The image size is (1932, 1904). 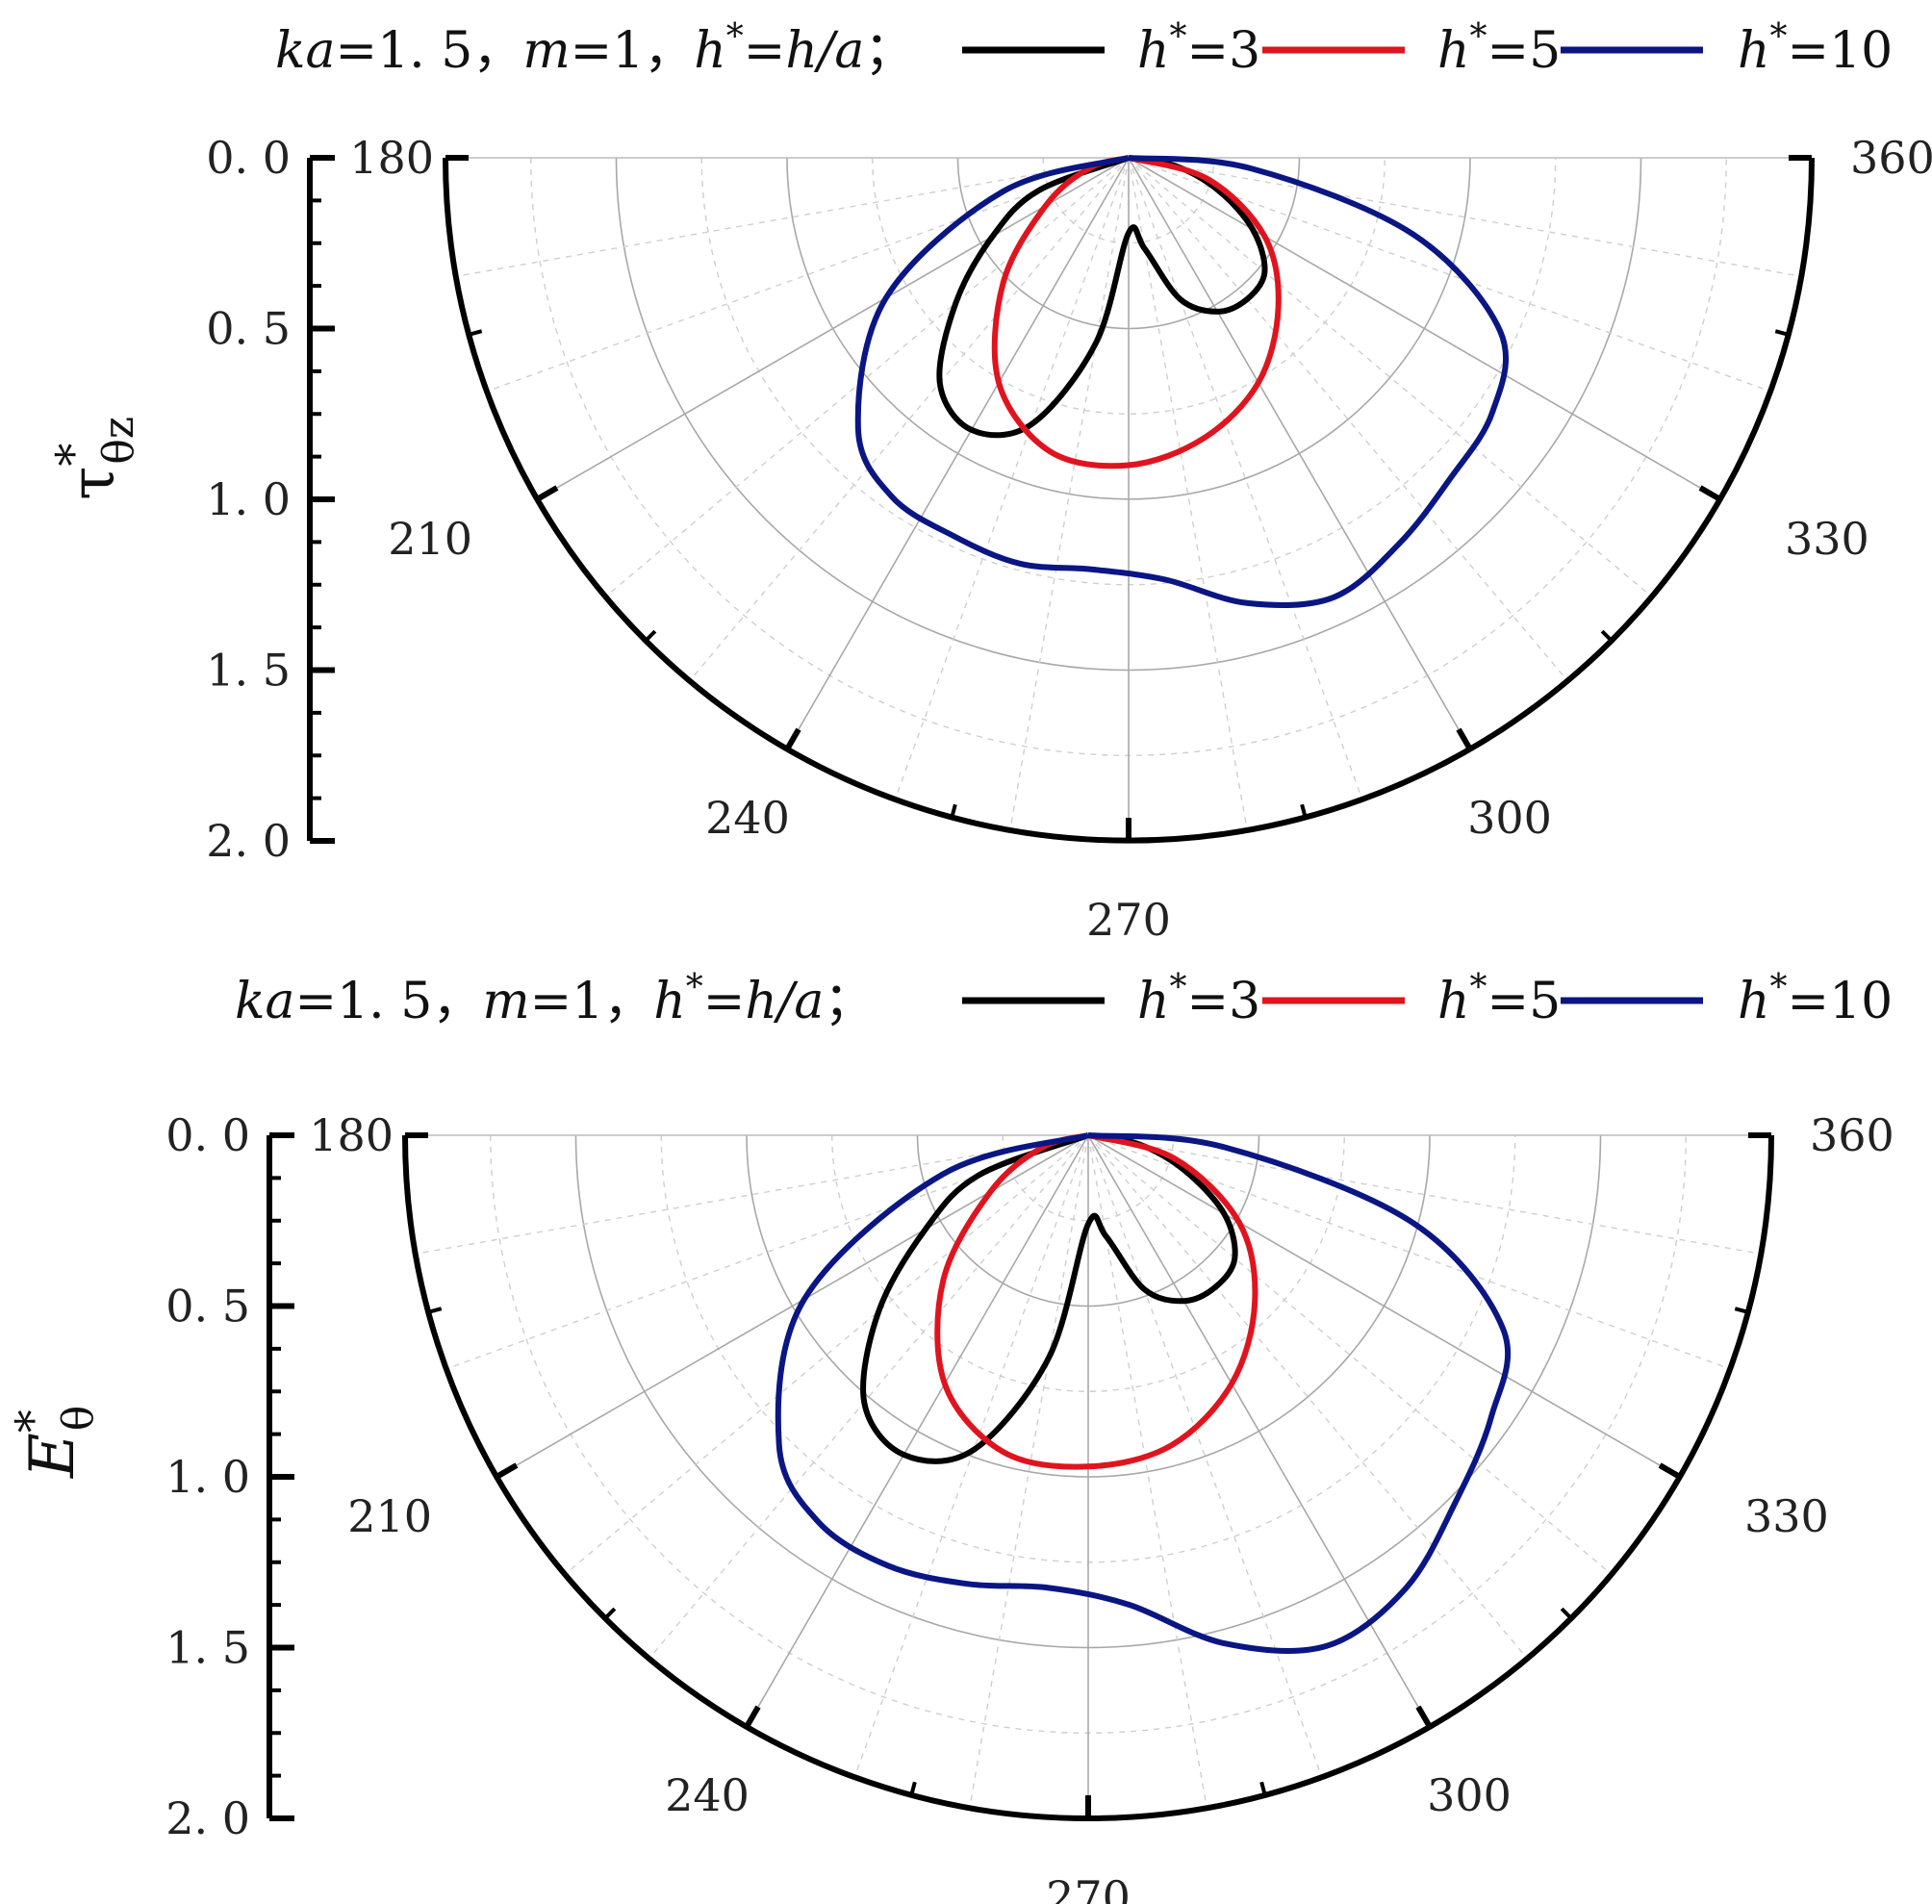 What do you see at coordinates (305, 51) in the screenshot?
I see `legend-ka: ka` at bounding box center [305, 51].